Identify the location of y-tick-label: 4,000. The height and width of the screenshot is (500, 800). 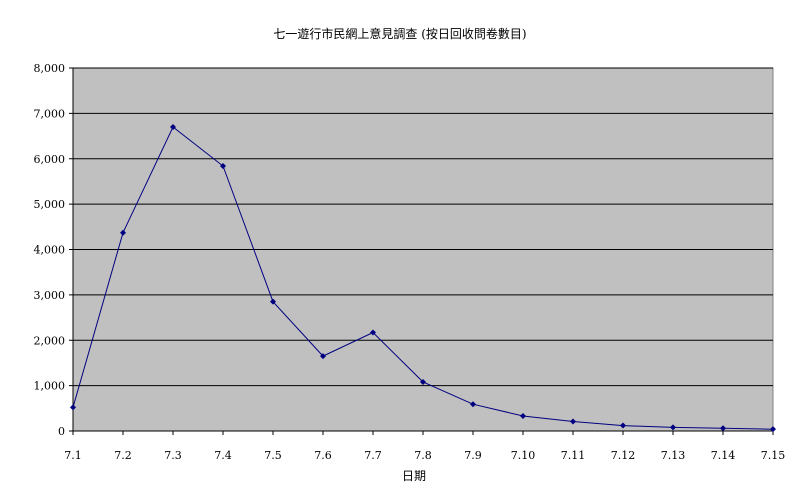
(50, 250).